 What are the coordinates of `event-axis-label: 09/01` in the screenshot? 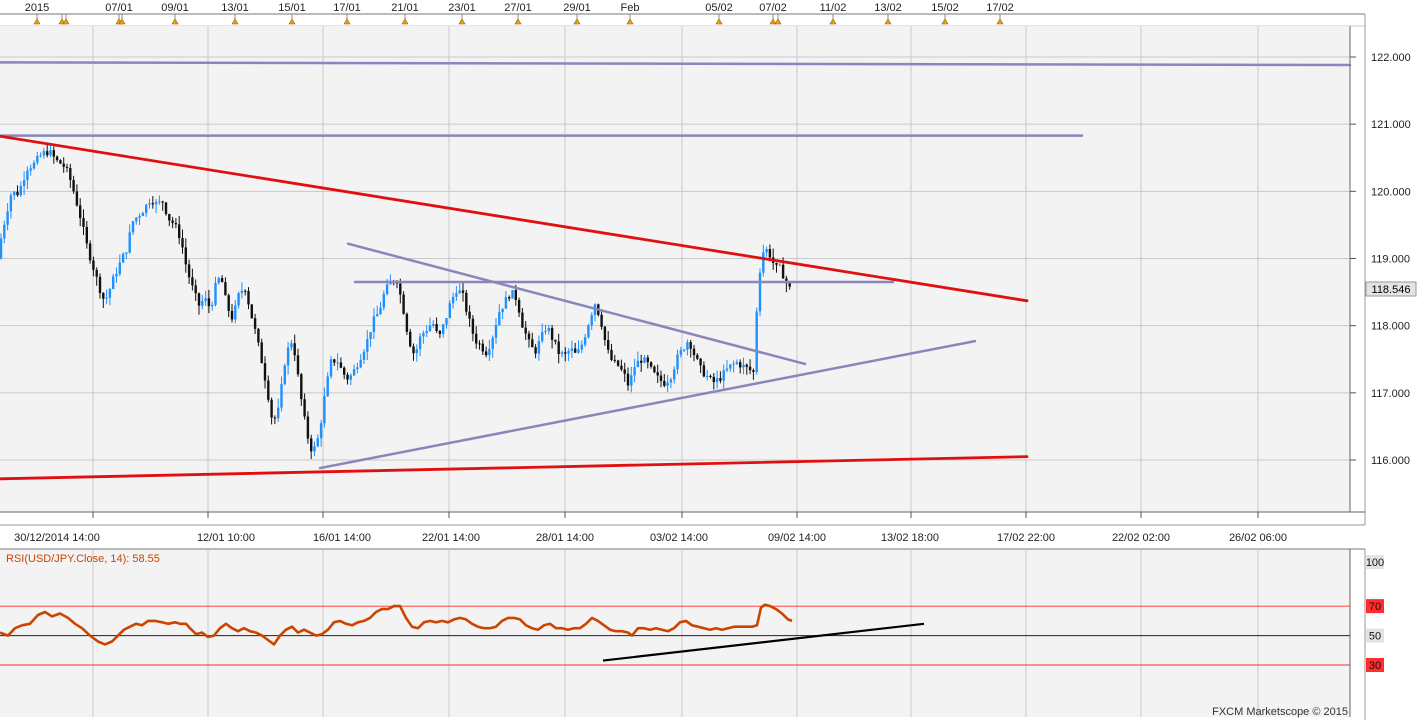 It's located at (175, 8).